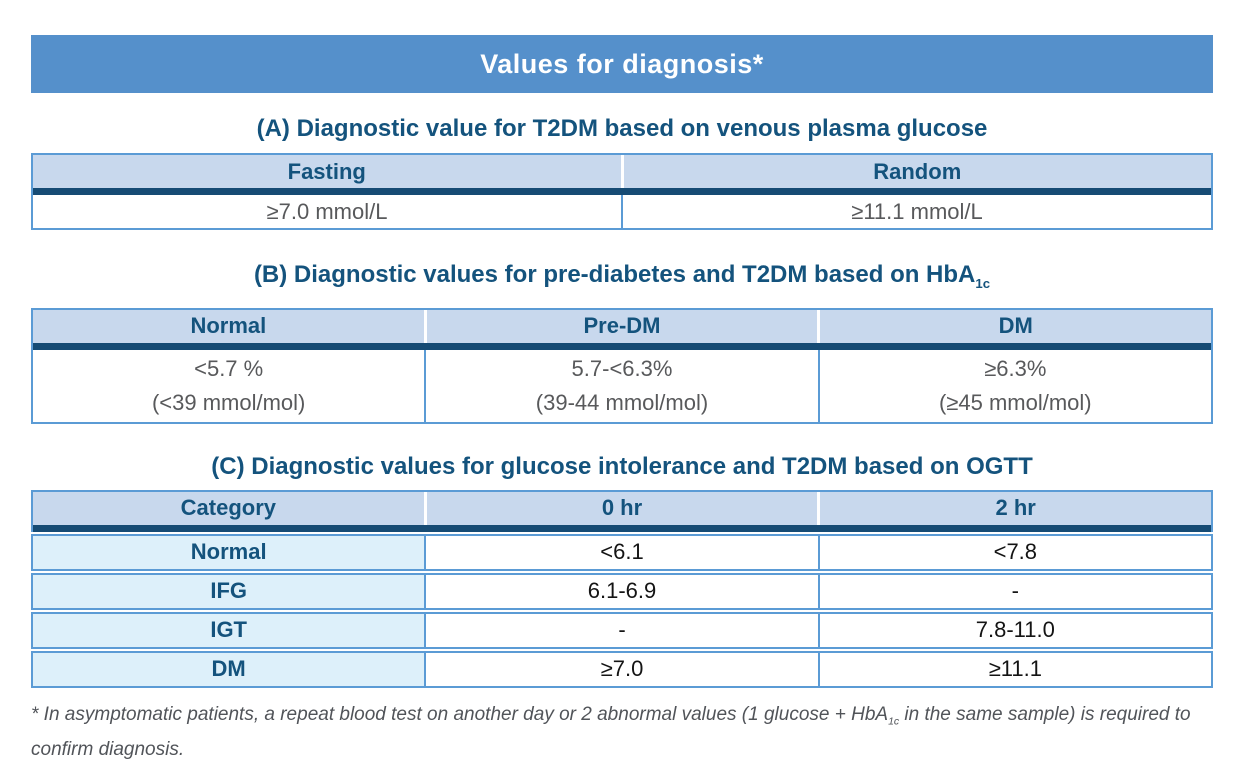  What do you see at coordinates (1014, 508) in the screenshot?
I see `header-cell-2hr: 2 hr` at bounding box center [1014, 508].